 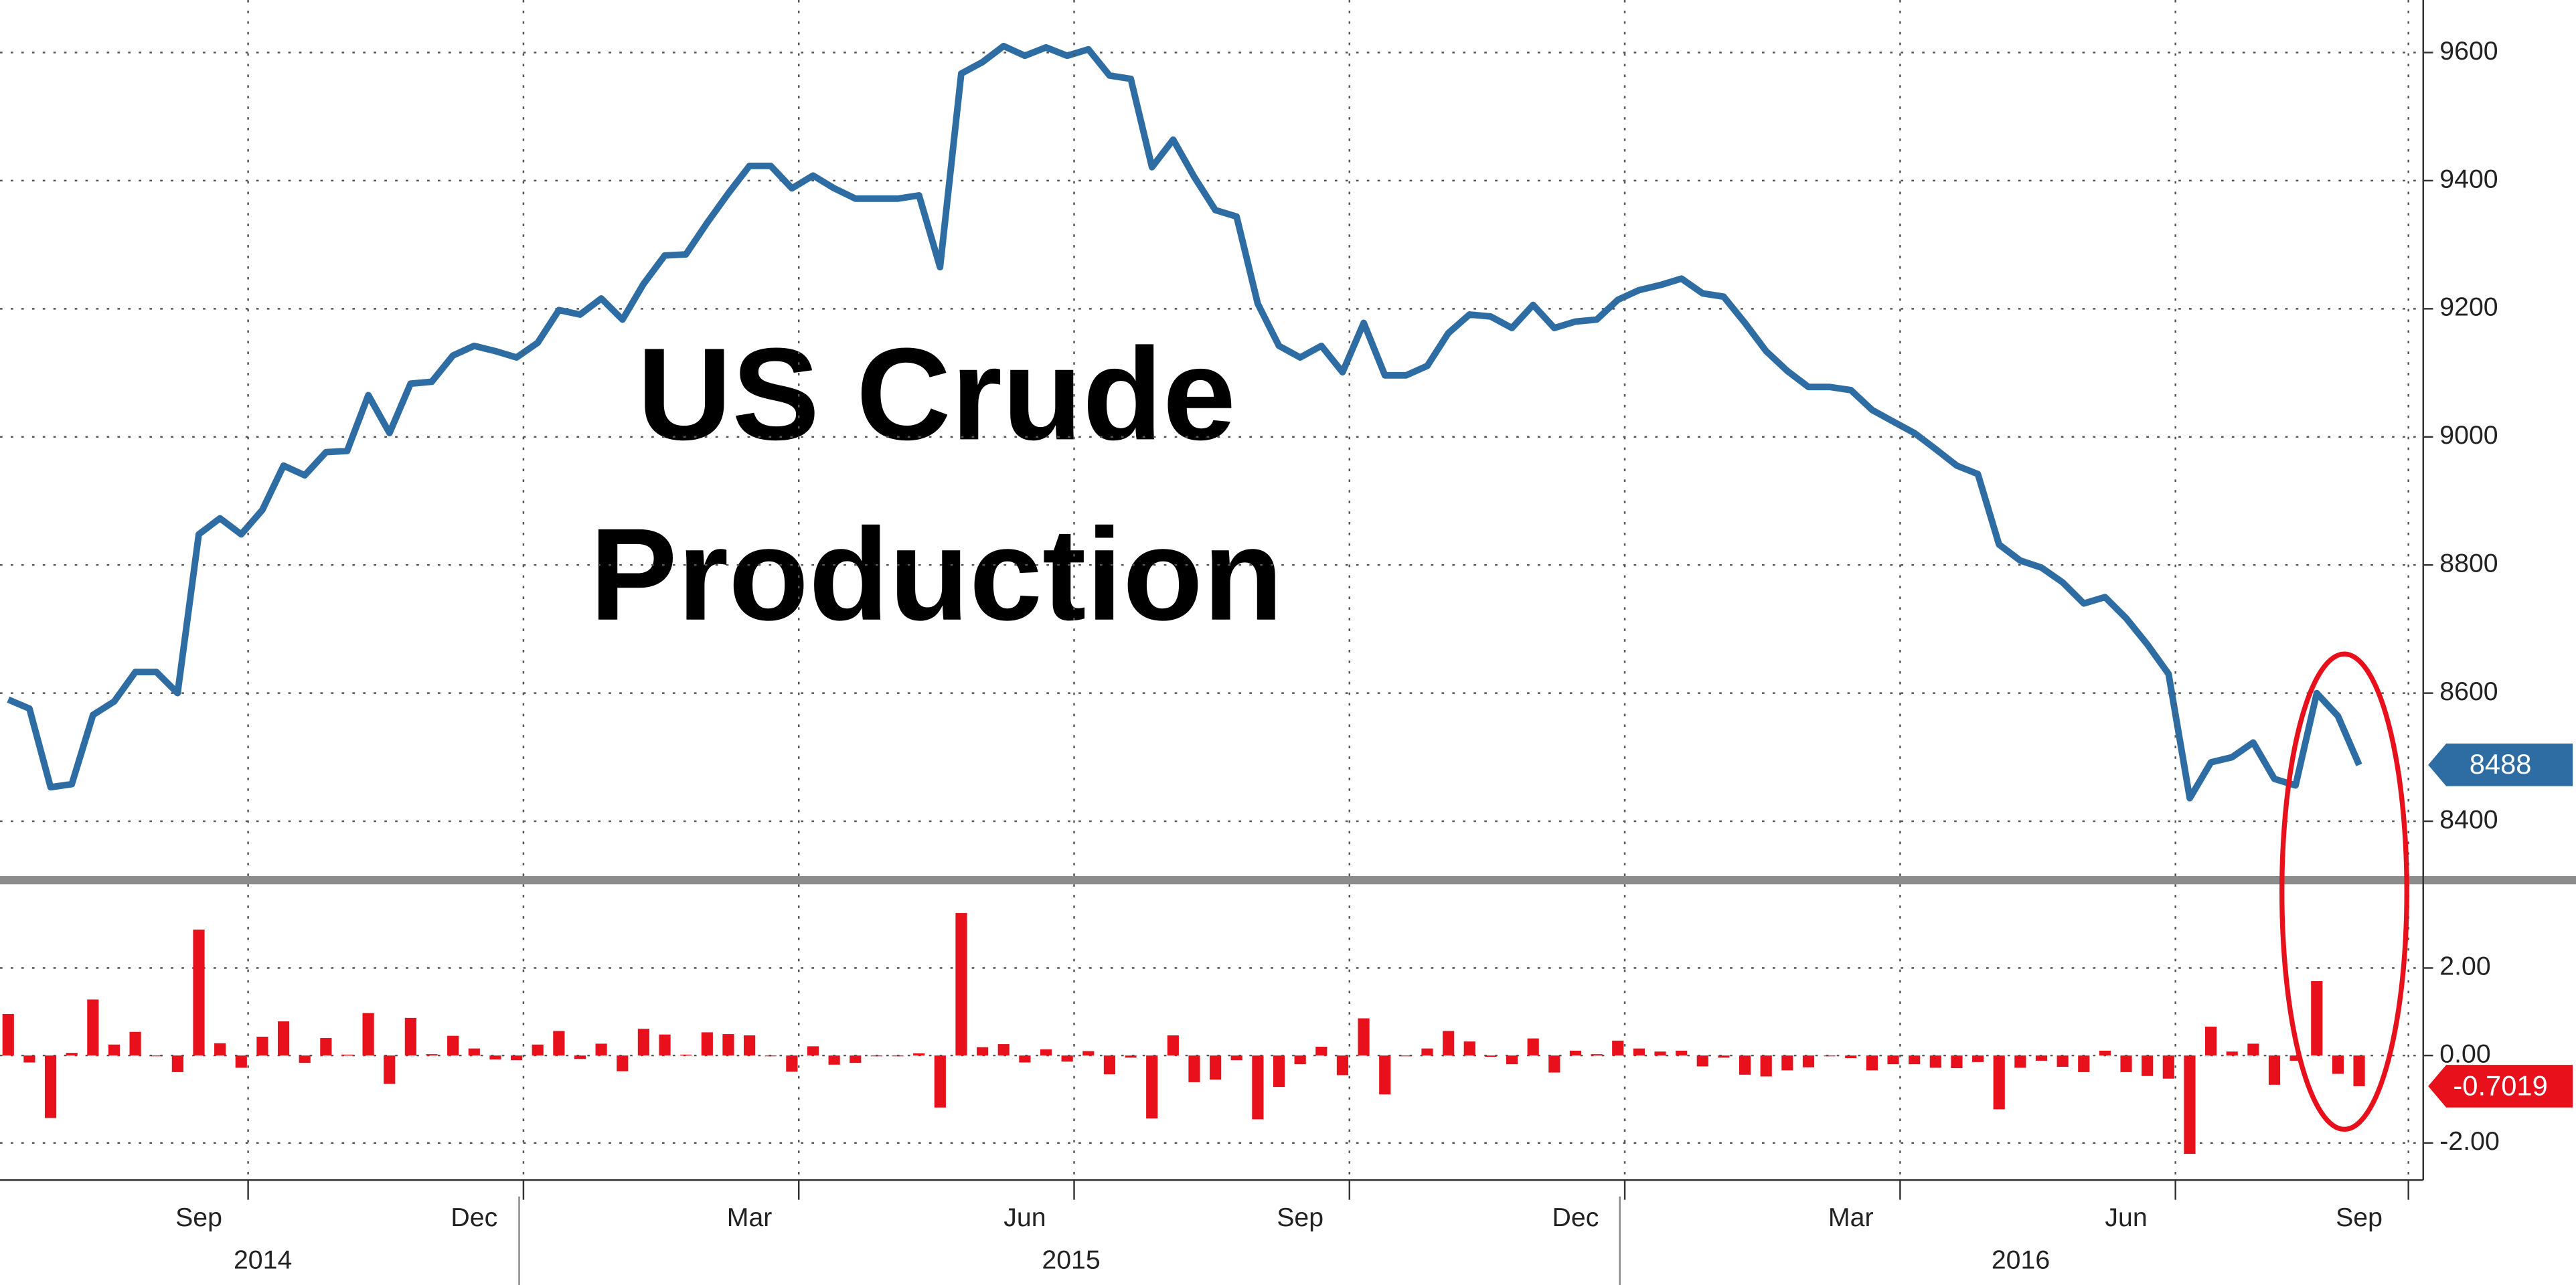 I want to click on year-label: 2014, so click(x=263, y=1261).